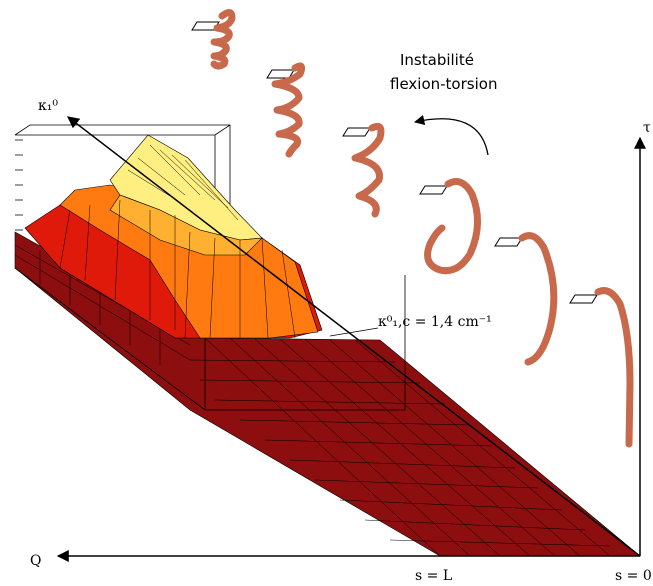 The image size is (653, 586). What do you see at coordinates (451, 135) in the screenshot?
I see `rotation-arrow` at bounding box center [451, 135].